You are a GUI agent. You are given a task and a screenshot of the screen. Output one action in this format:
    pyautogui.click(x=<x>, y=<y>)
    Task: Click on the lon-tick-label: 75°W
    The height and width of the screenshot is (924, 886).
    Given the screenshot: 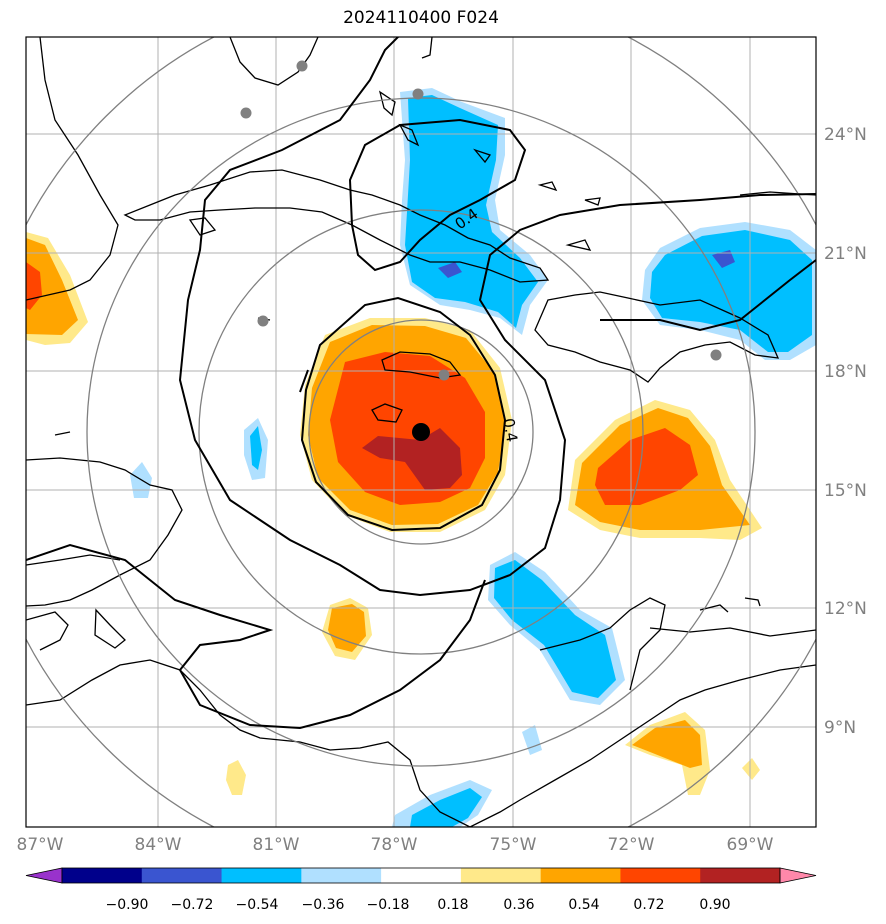 What is the action you would take?
    pyautogui.click(x=513, y=845)
    